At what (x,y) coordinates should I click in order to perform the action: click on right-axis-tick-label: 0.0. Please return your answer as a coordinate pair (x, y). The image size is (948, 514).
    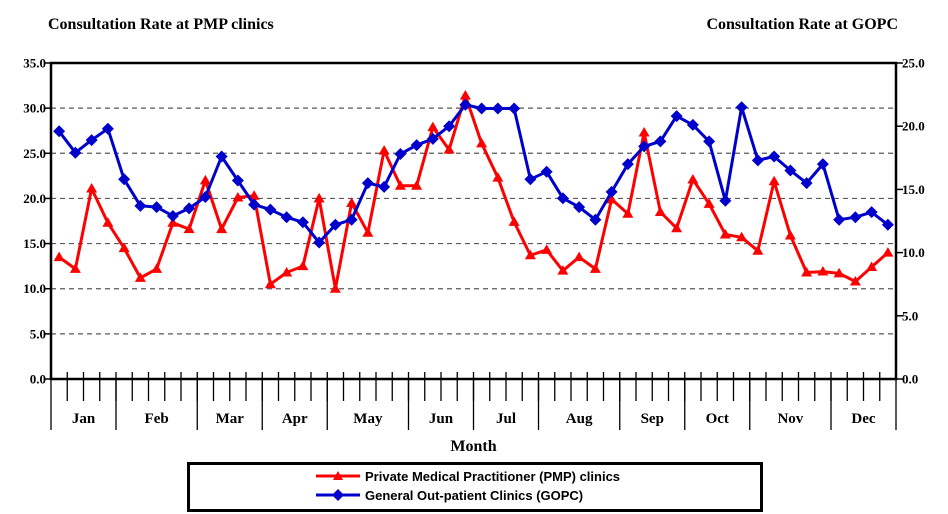
    Looking at the image, I should click on (910, 379).